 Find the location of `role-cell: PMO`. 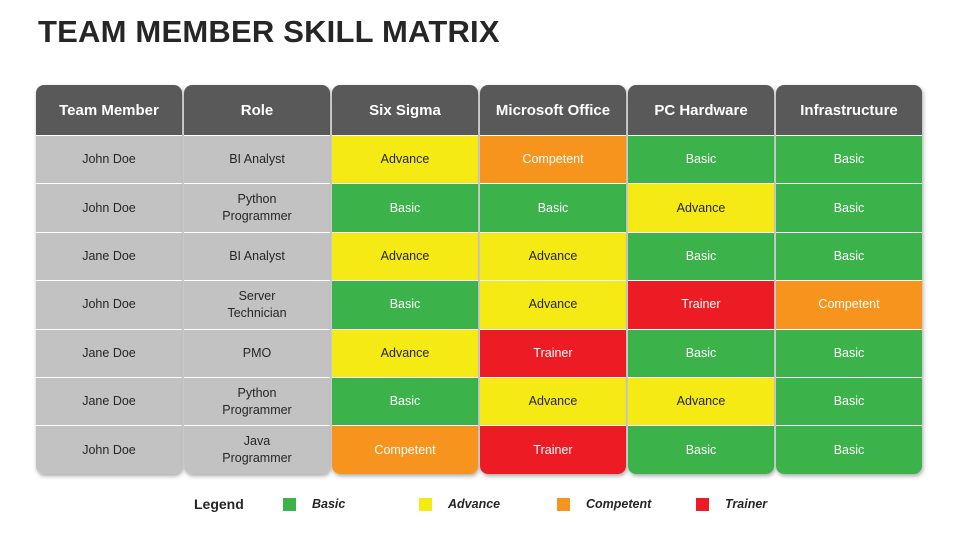

role-cell: PMO is located at coordinates (257, 352).